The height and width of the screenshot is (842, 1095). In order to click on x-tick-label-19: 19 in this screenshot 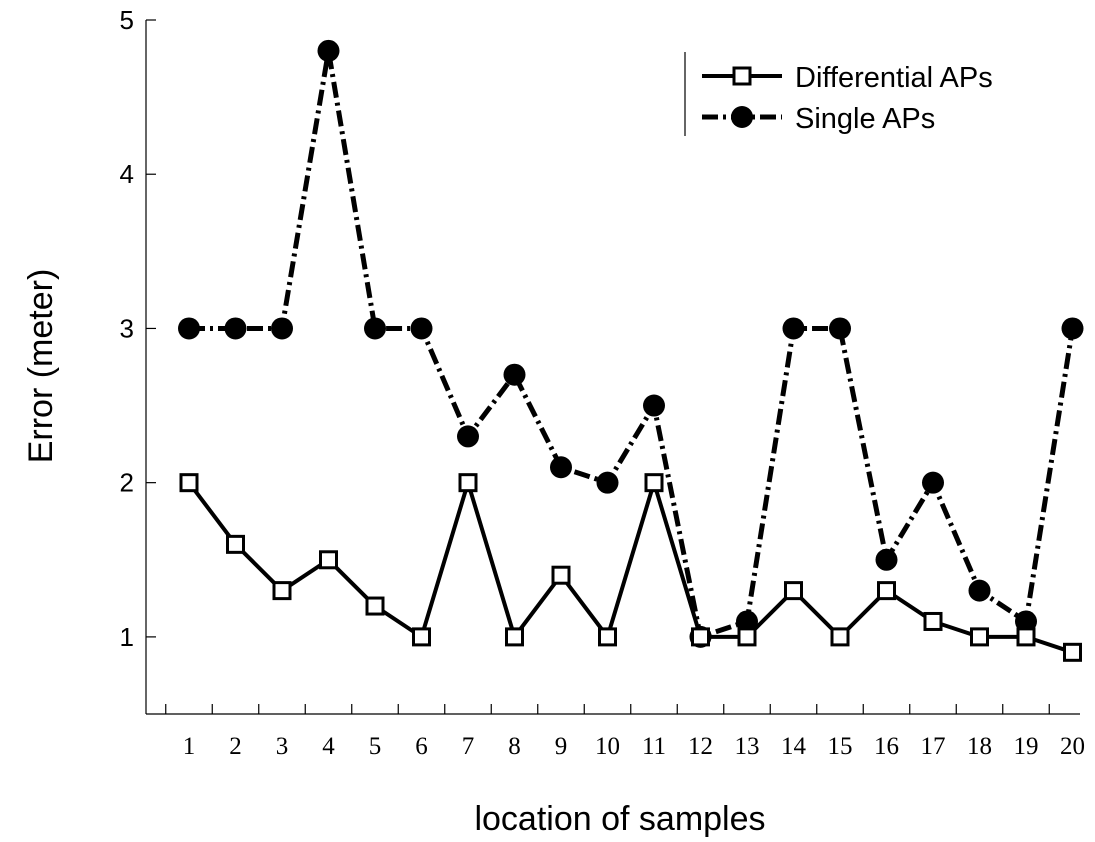, I will do `click(1026, 746)`.